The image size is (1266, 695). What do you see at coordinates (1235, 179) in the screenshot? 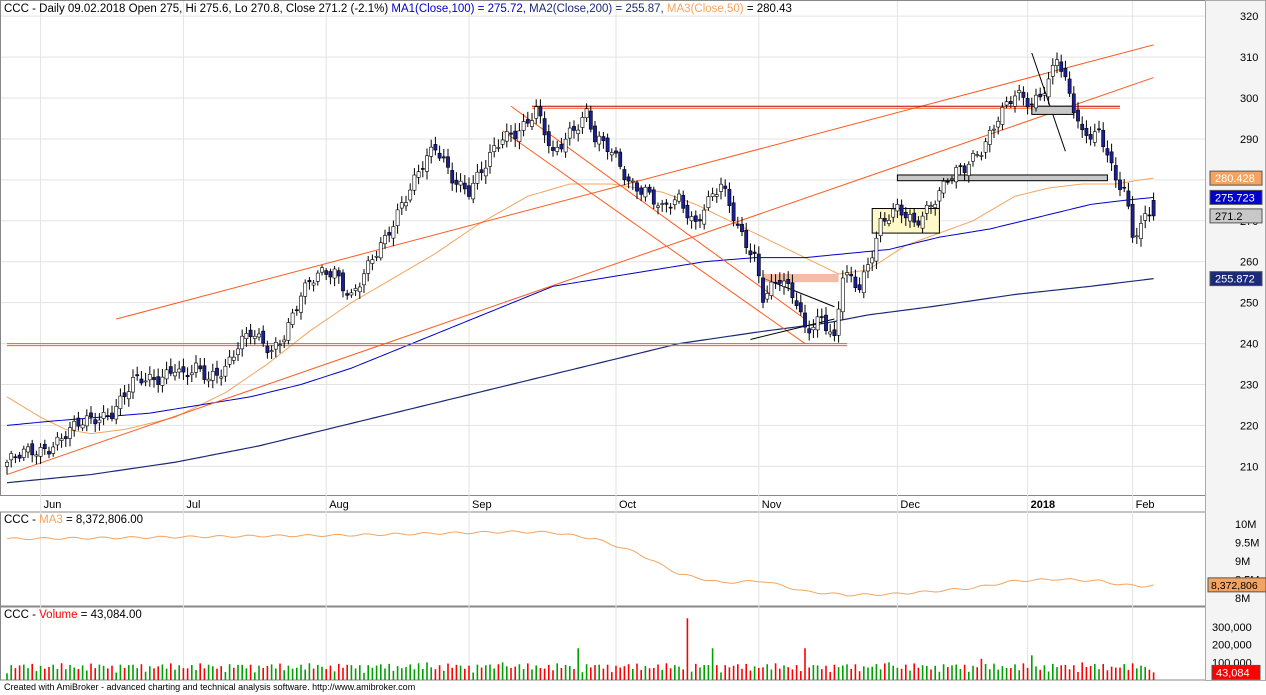
I see `value-marker-label: 280.428` at bounding box center [1235, 179].